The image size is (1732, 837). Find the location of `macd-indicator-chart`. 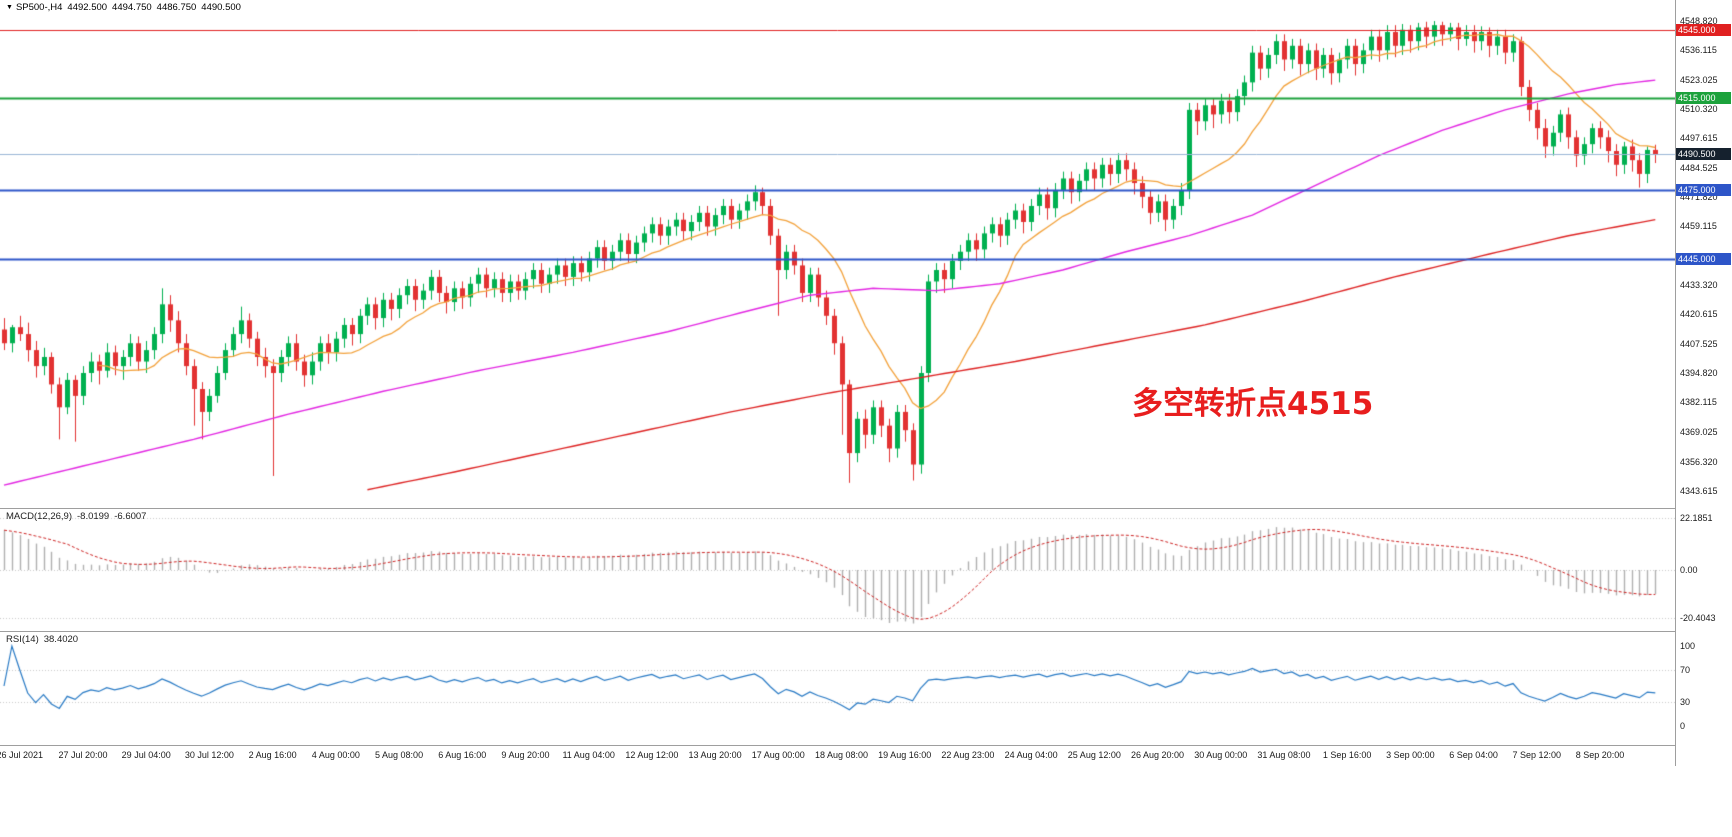

macd-indicator-chart is located at coordinates (837, 570).